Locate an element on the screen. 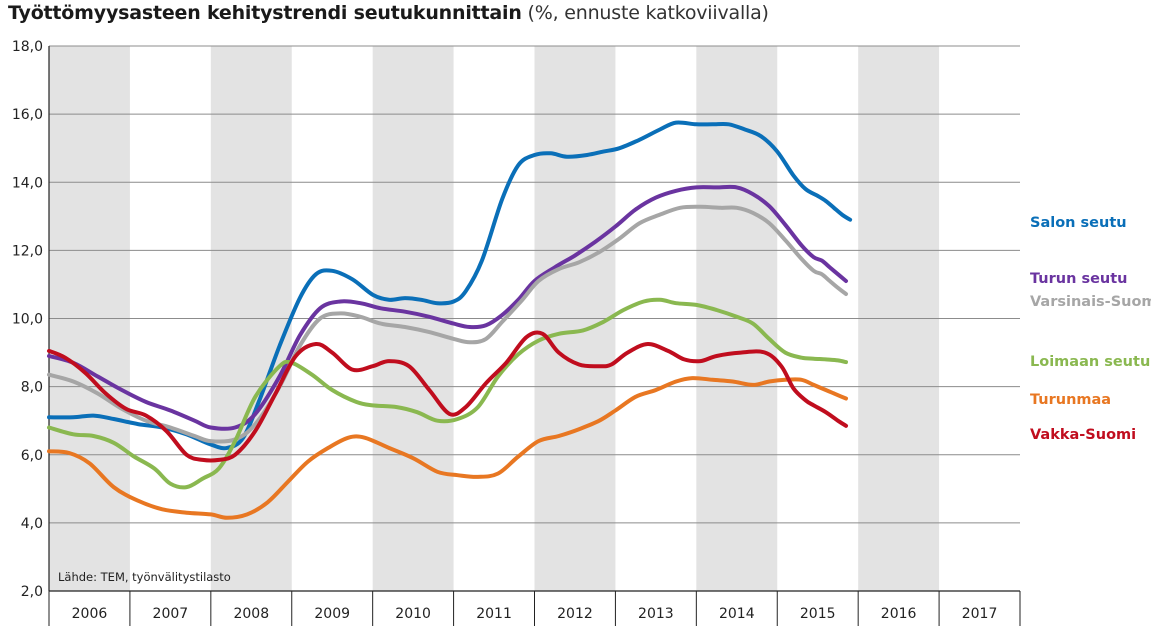  x-tick-label-2009: 2009 is located at coordinates (332, 614).